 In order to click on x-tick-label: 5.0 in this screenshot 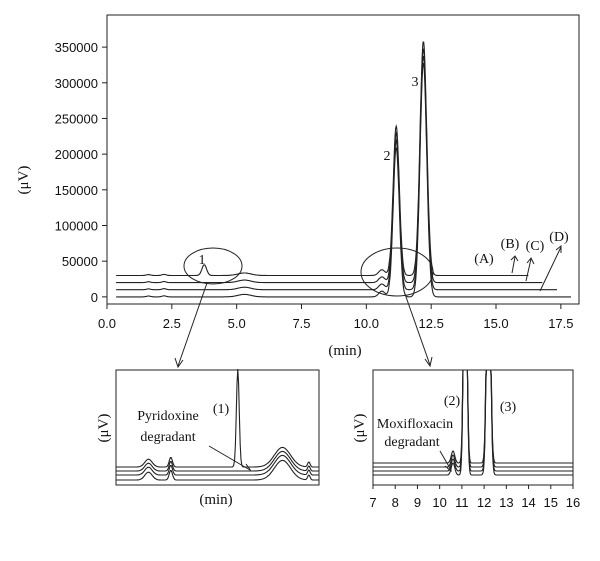, I will do `click(237, 323)`.